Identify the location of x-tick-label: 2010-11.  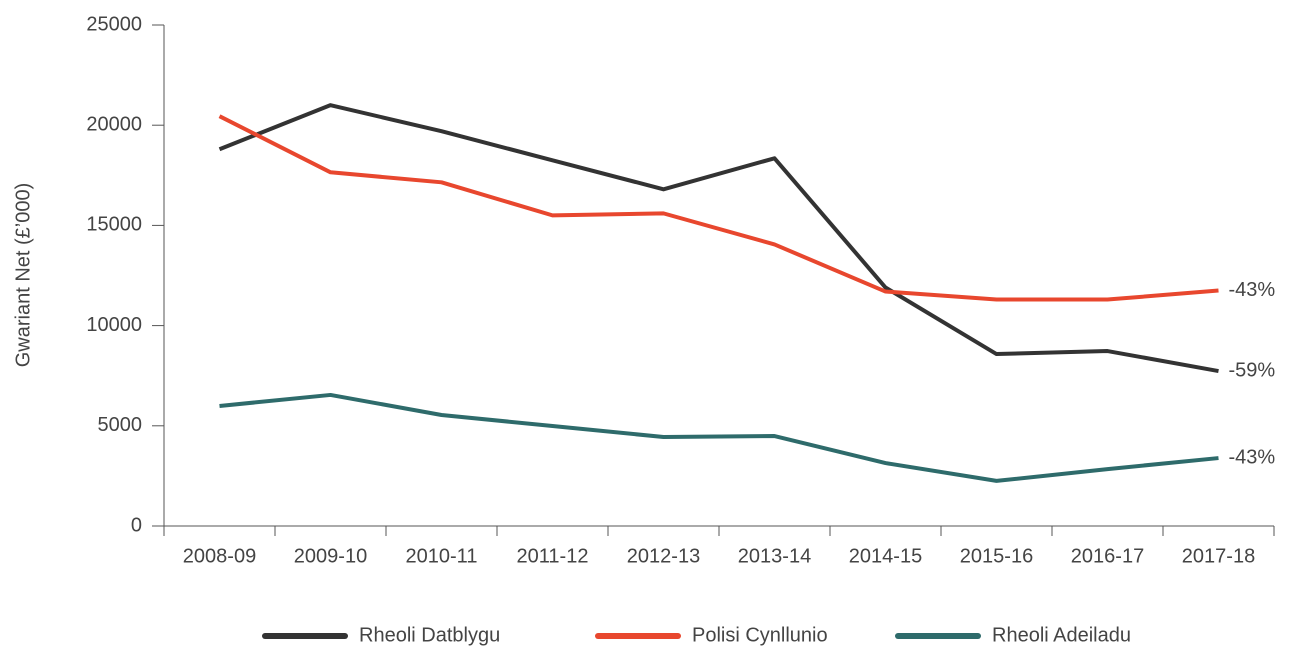
(442, 556).